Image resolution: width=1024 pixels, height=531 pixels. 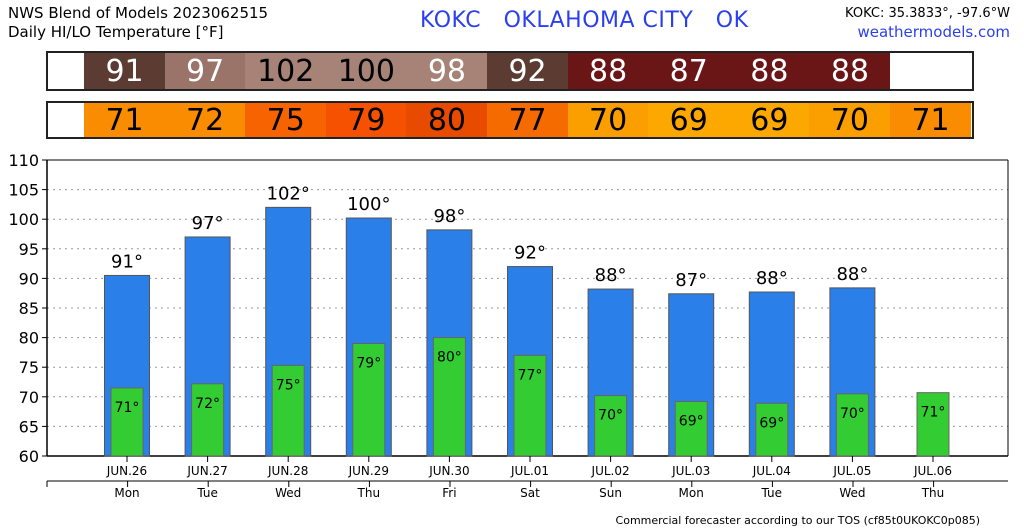 What do you see at coordinates (368, 204) in the screenshot?
I see `high-bar-label: 100°` at bounding box center [368, 204].